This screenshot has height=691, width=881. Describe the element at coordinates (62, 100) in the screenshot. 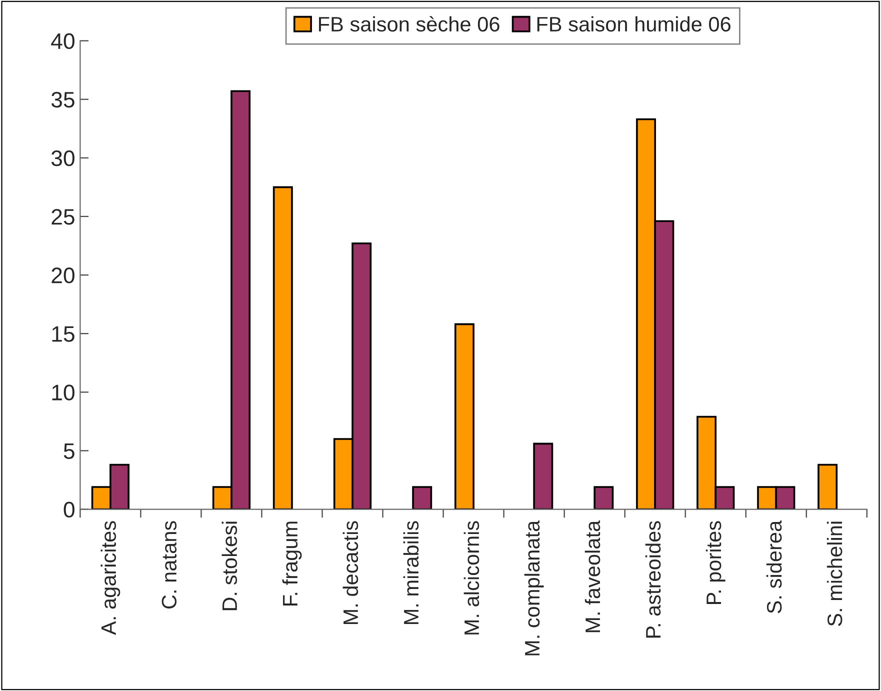

I see `y-tick-label: 35` at that location.